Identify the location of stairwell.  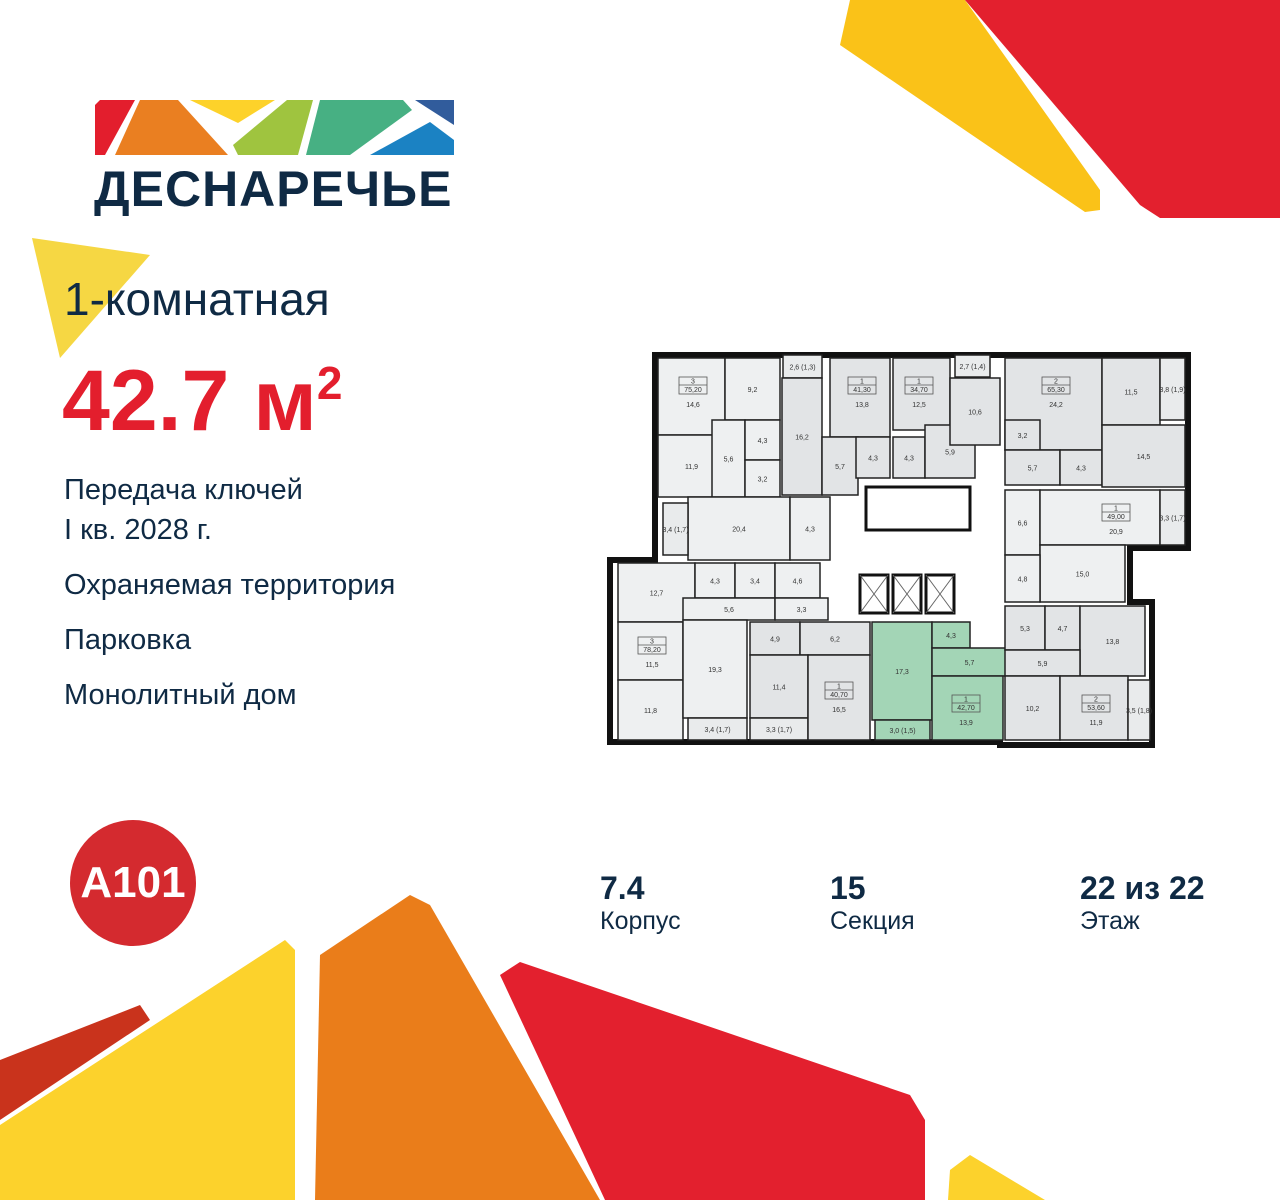
(918, 508).